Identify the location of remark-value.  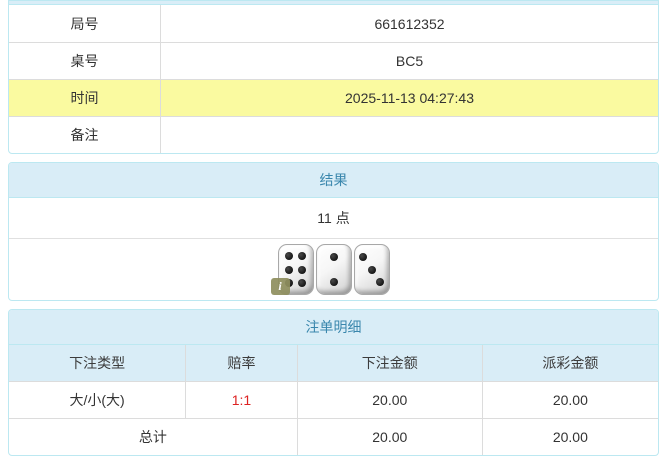
(409, 135).